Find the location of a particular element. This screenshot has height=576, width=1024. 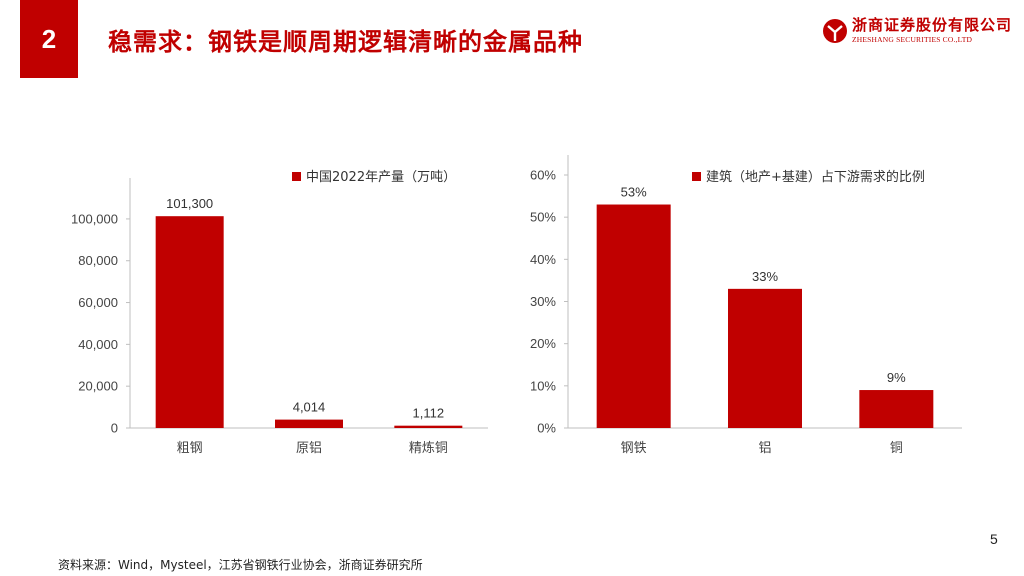

category-label: 精炼铜 is located at coordinates (428, 448).